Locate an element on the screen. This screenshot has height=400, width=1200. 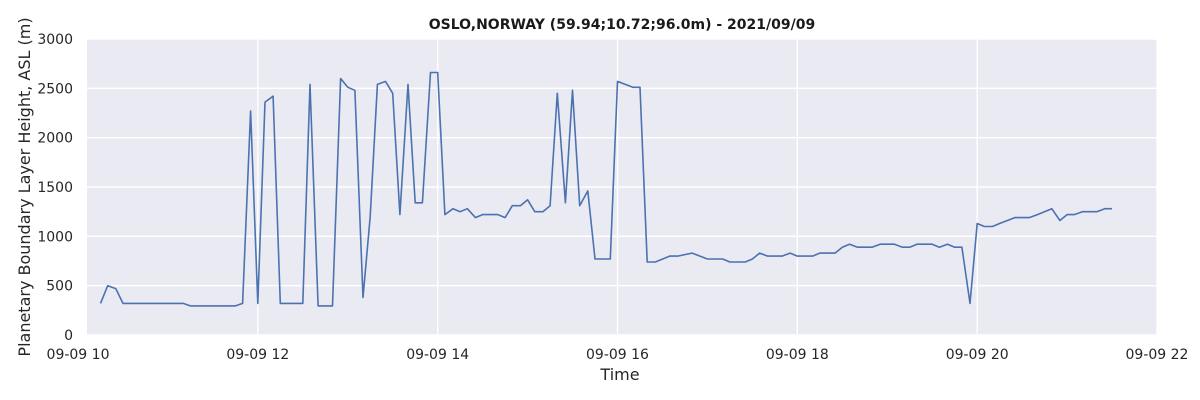
y-tick-label: 1500 is located at coordinates (55, 188).